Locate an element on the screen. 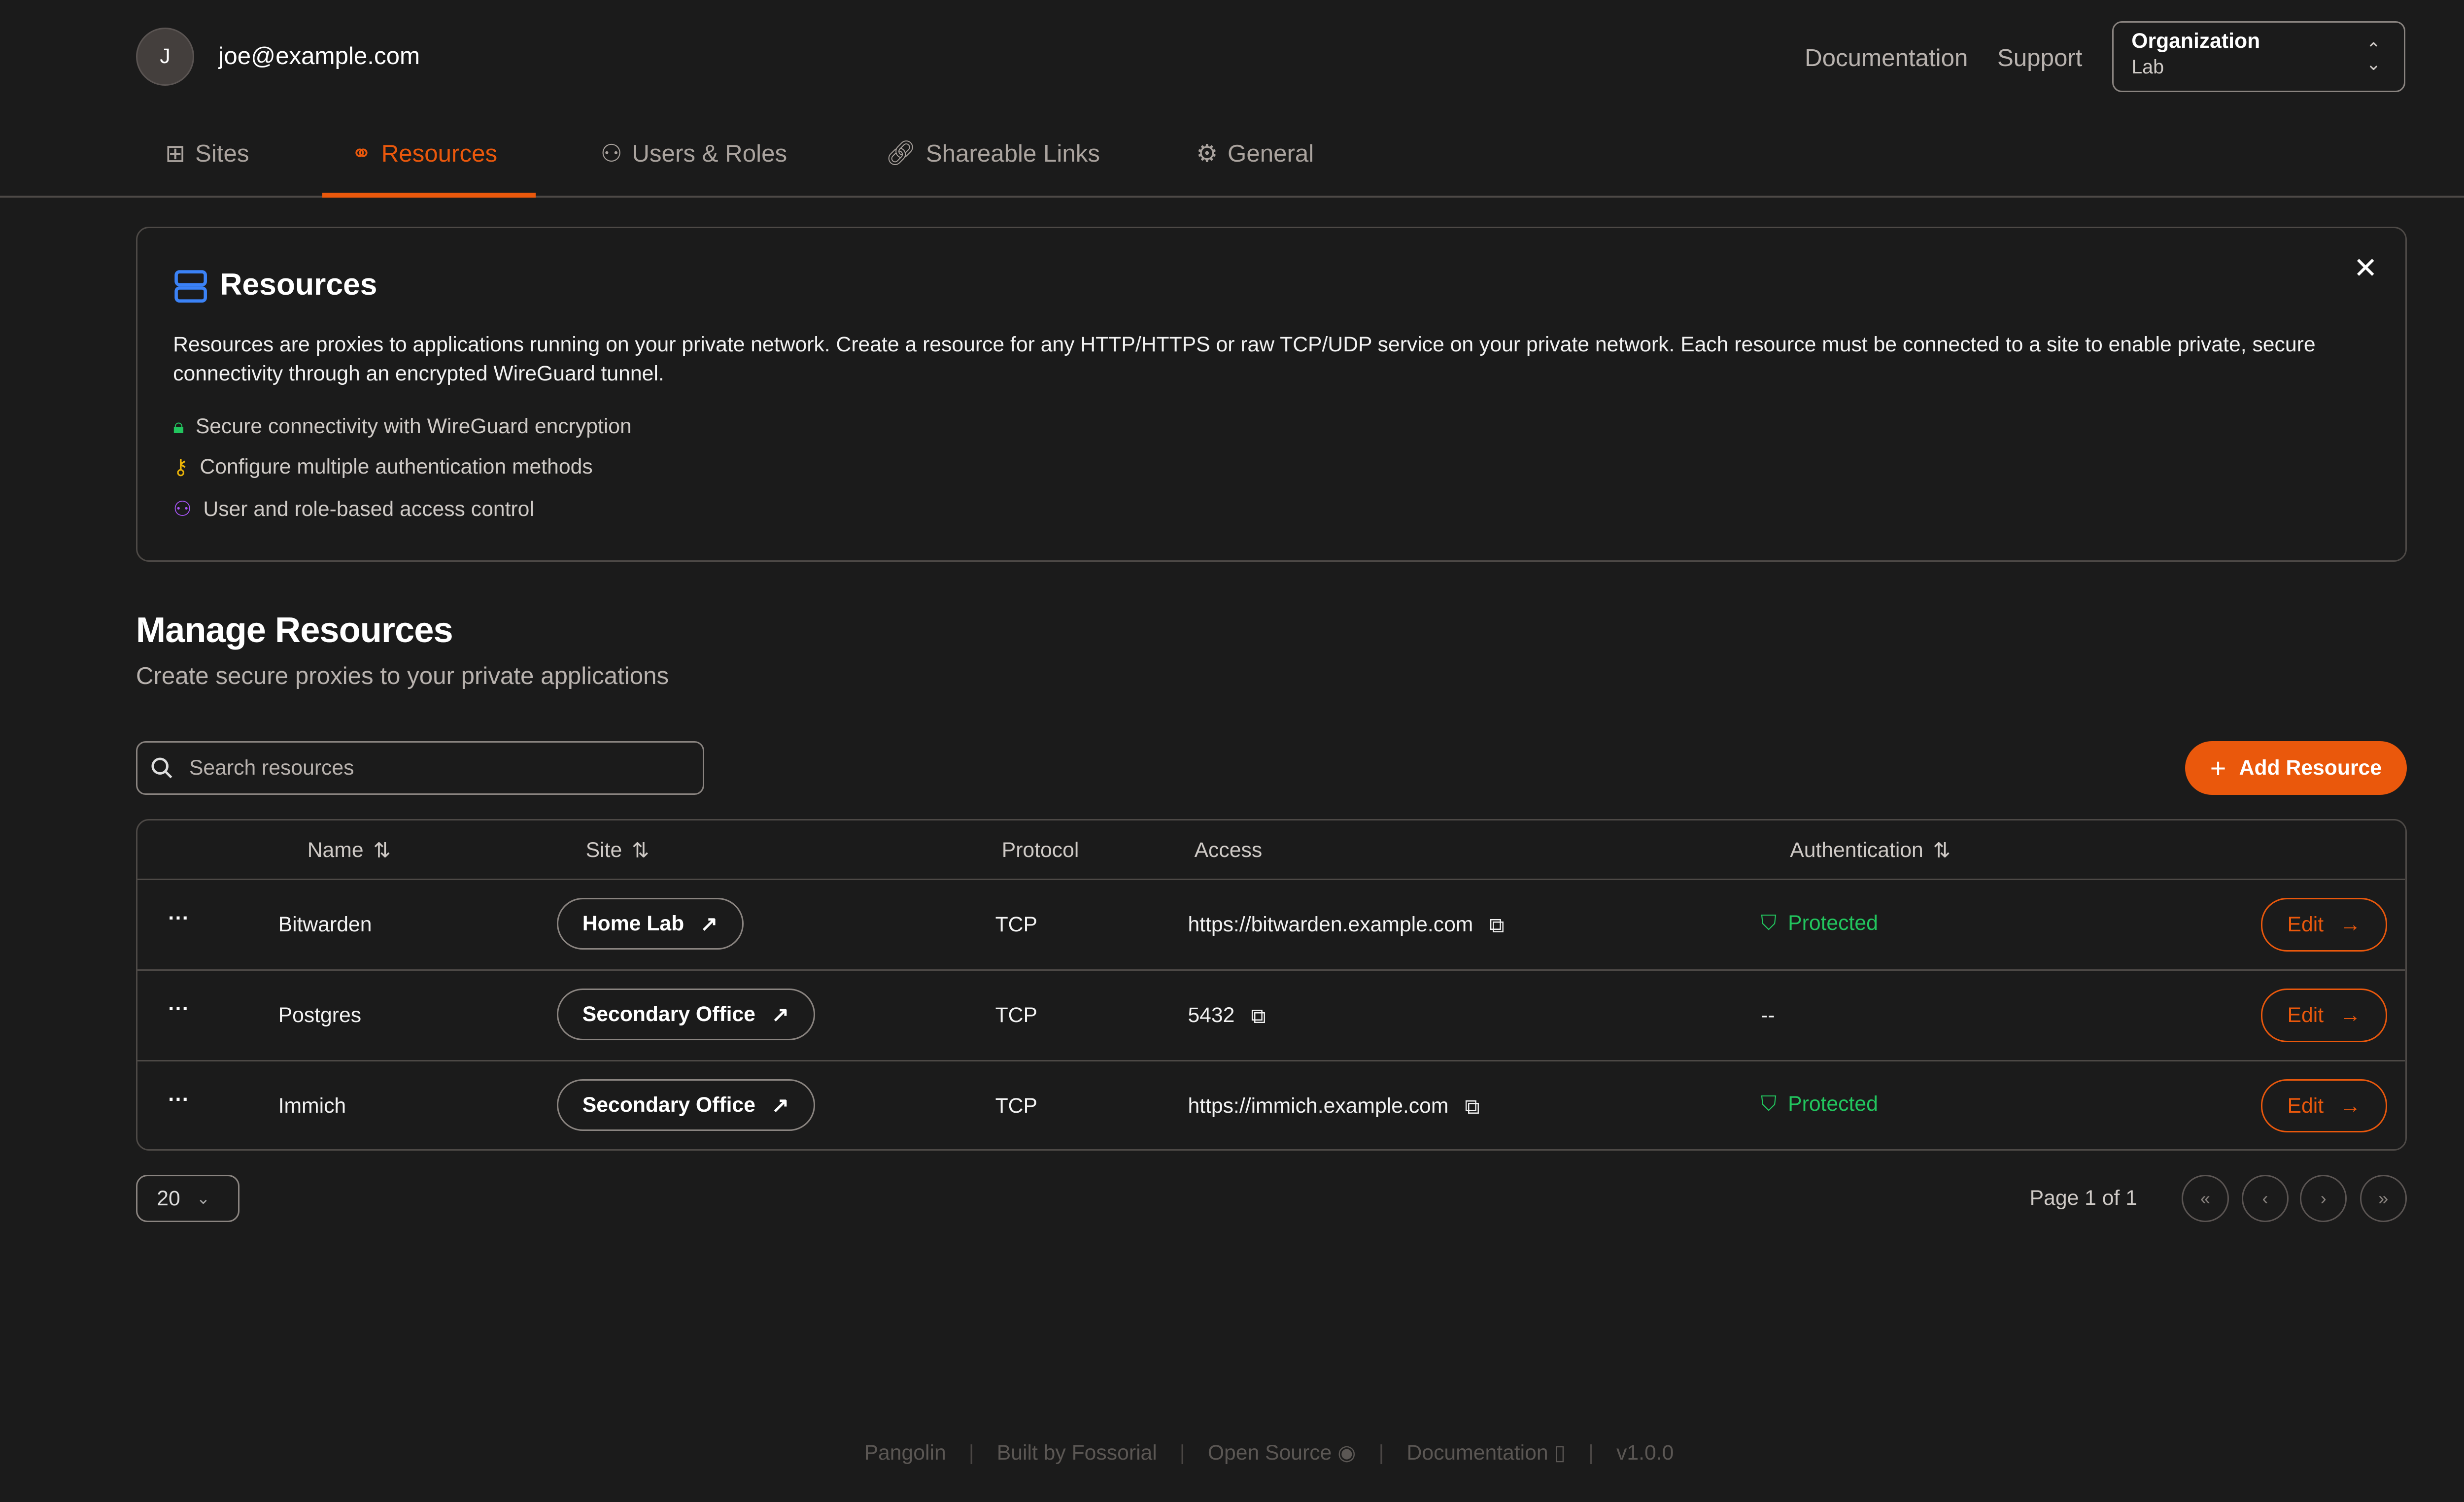  chevron-up-down-icon: ⌃ ⌄ is located at coordinates (2373, 56).